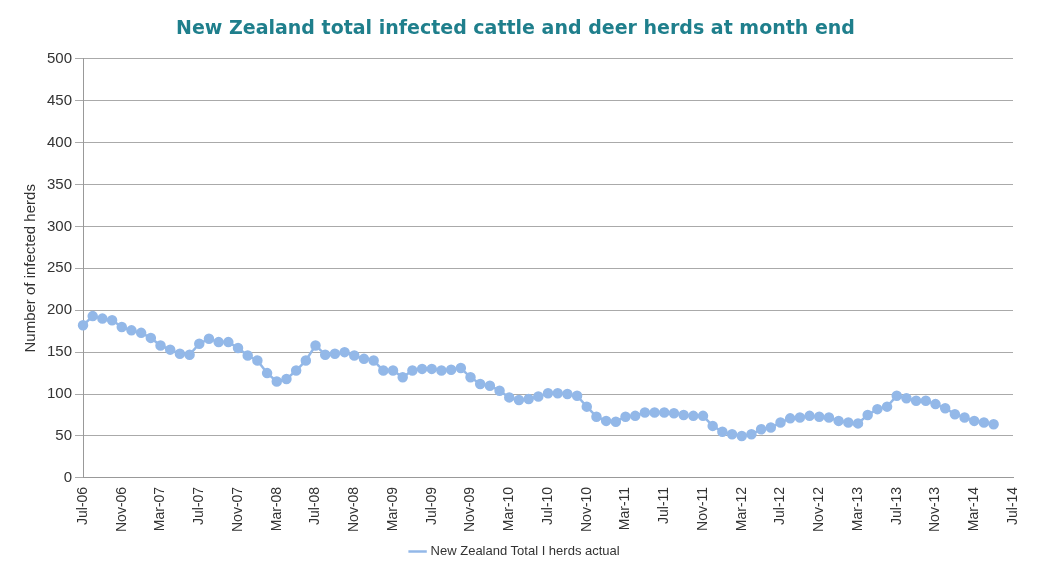 The image size is (1053, 585). What do you see at coordinates (818, 509) in the screenshot?
I see `x-tick-label: Nov-12` at bounding box center [818, 509].